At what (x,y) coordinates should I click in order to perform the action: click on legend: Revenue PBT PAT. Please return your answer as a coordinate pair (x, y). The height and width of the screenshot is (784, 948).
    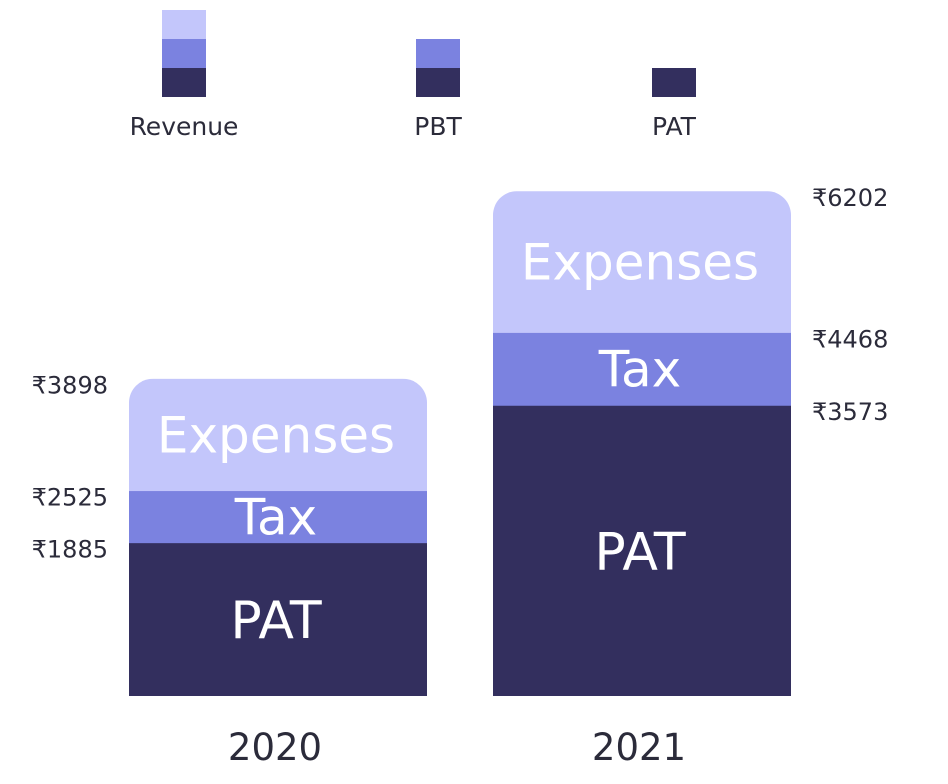
    Looking at the image, I should click on (413, 75).